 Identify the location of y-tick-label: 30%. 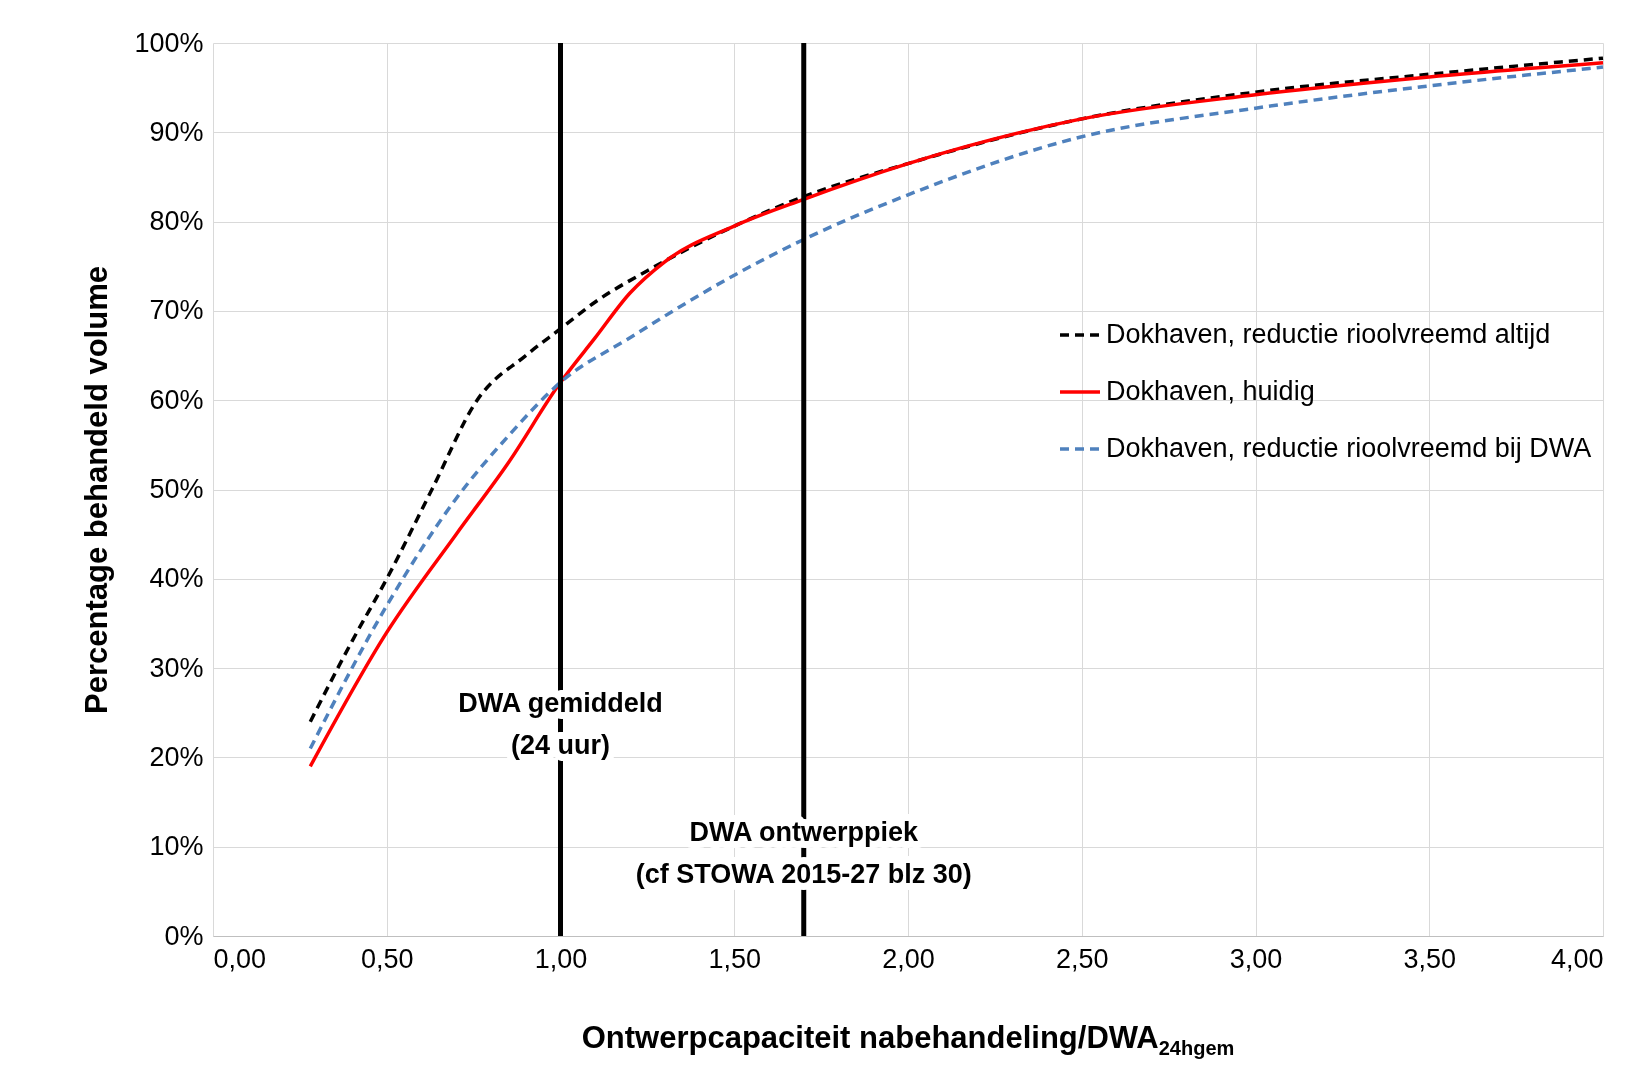
(176, 667).